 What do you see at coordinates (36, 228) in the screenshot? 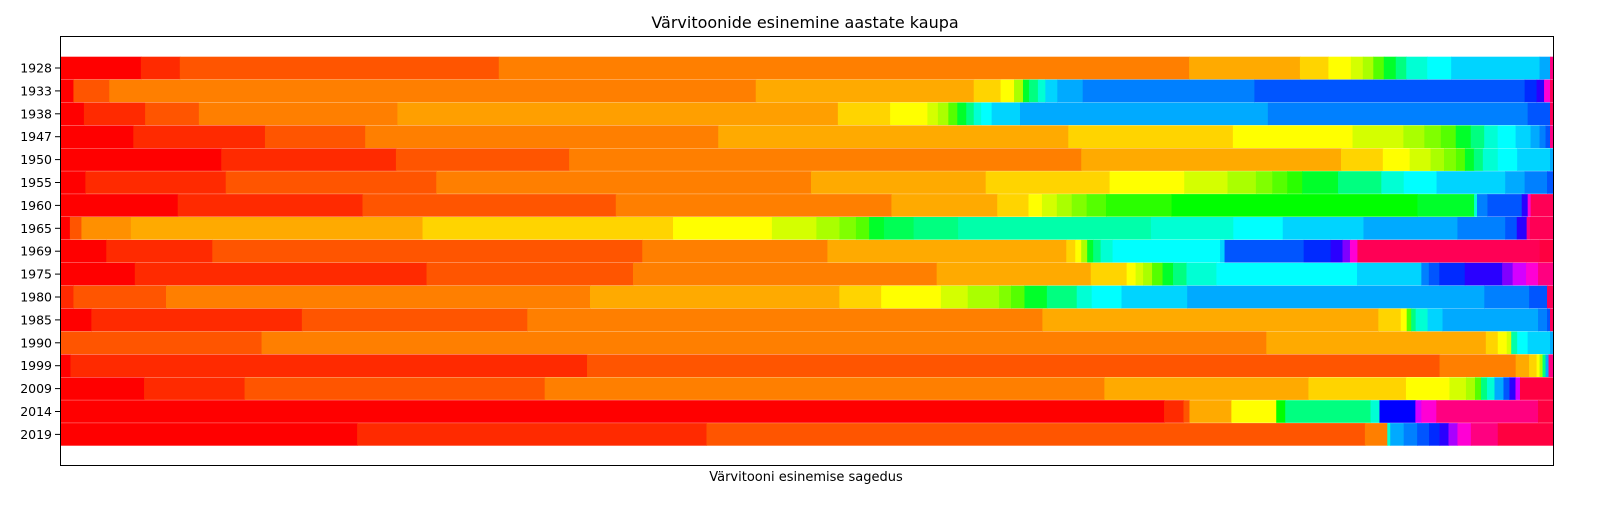
I see `y-tick-label: 1965` at bounding box center [36, 228].